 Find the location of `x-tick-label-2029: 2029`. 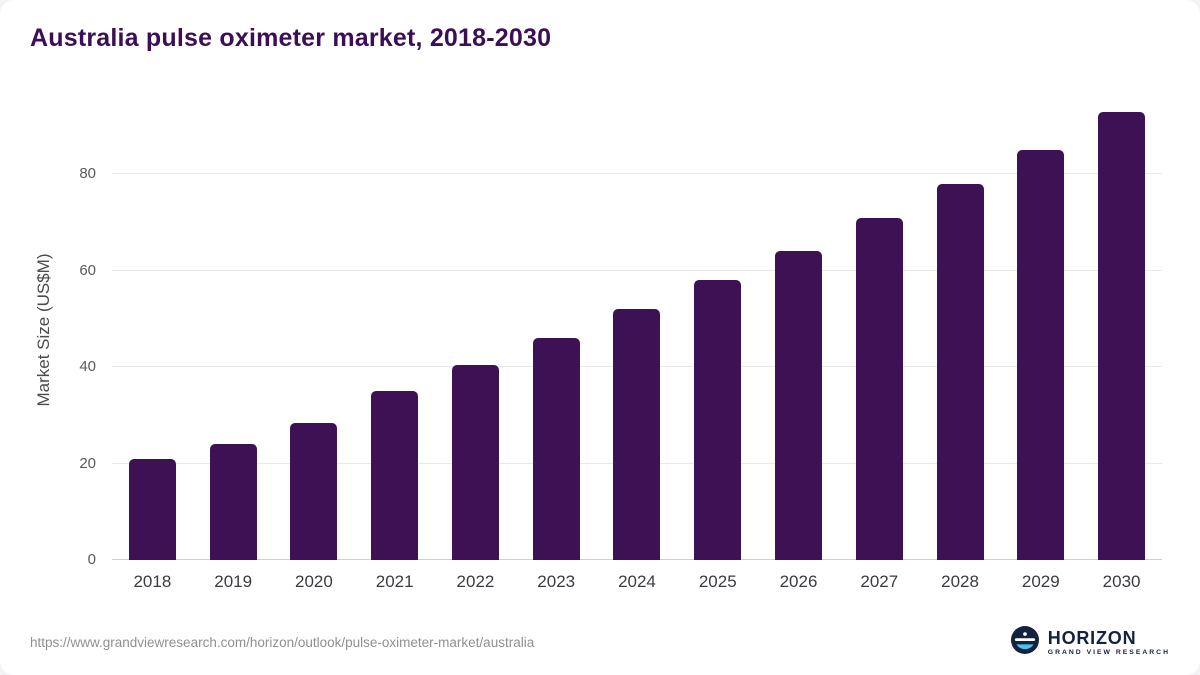

x-tick-label-2029: 2029 is located at coordinates (1040, 581).